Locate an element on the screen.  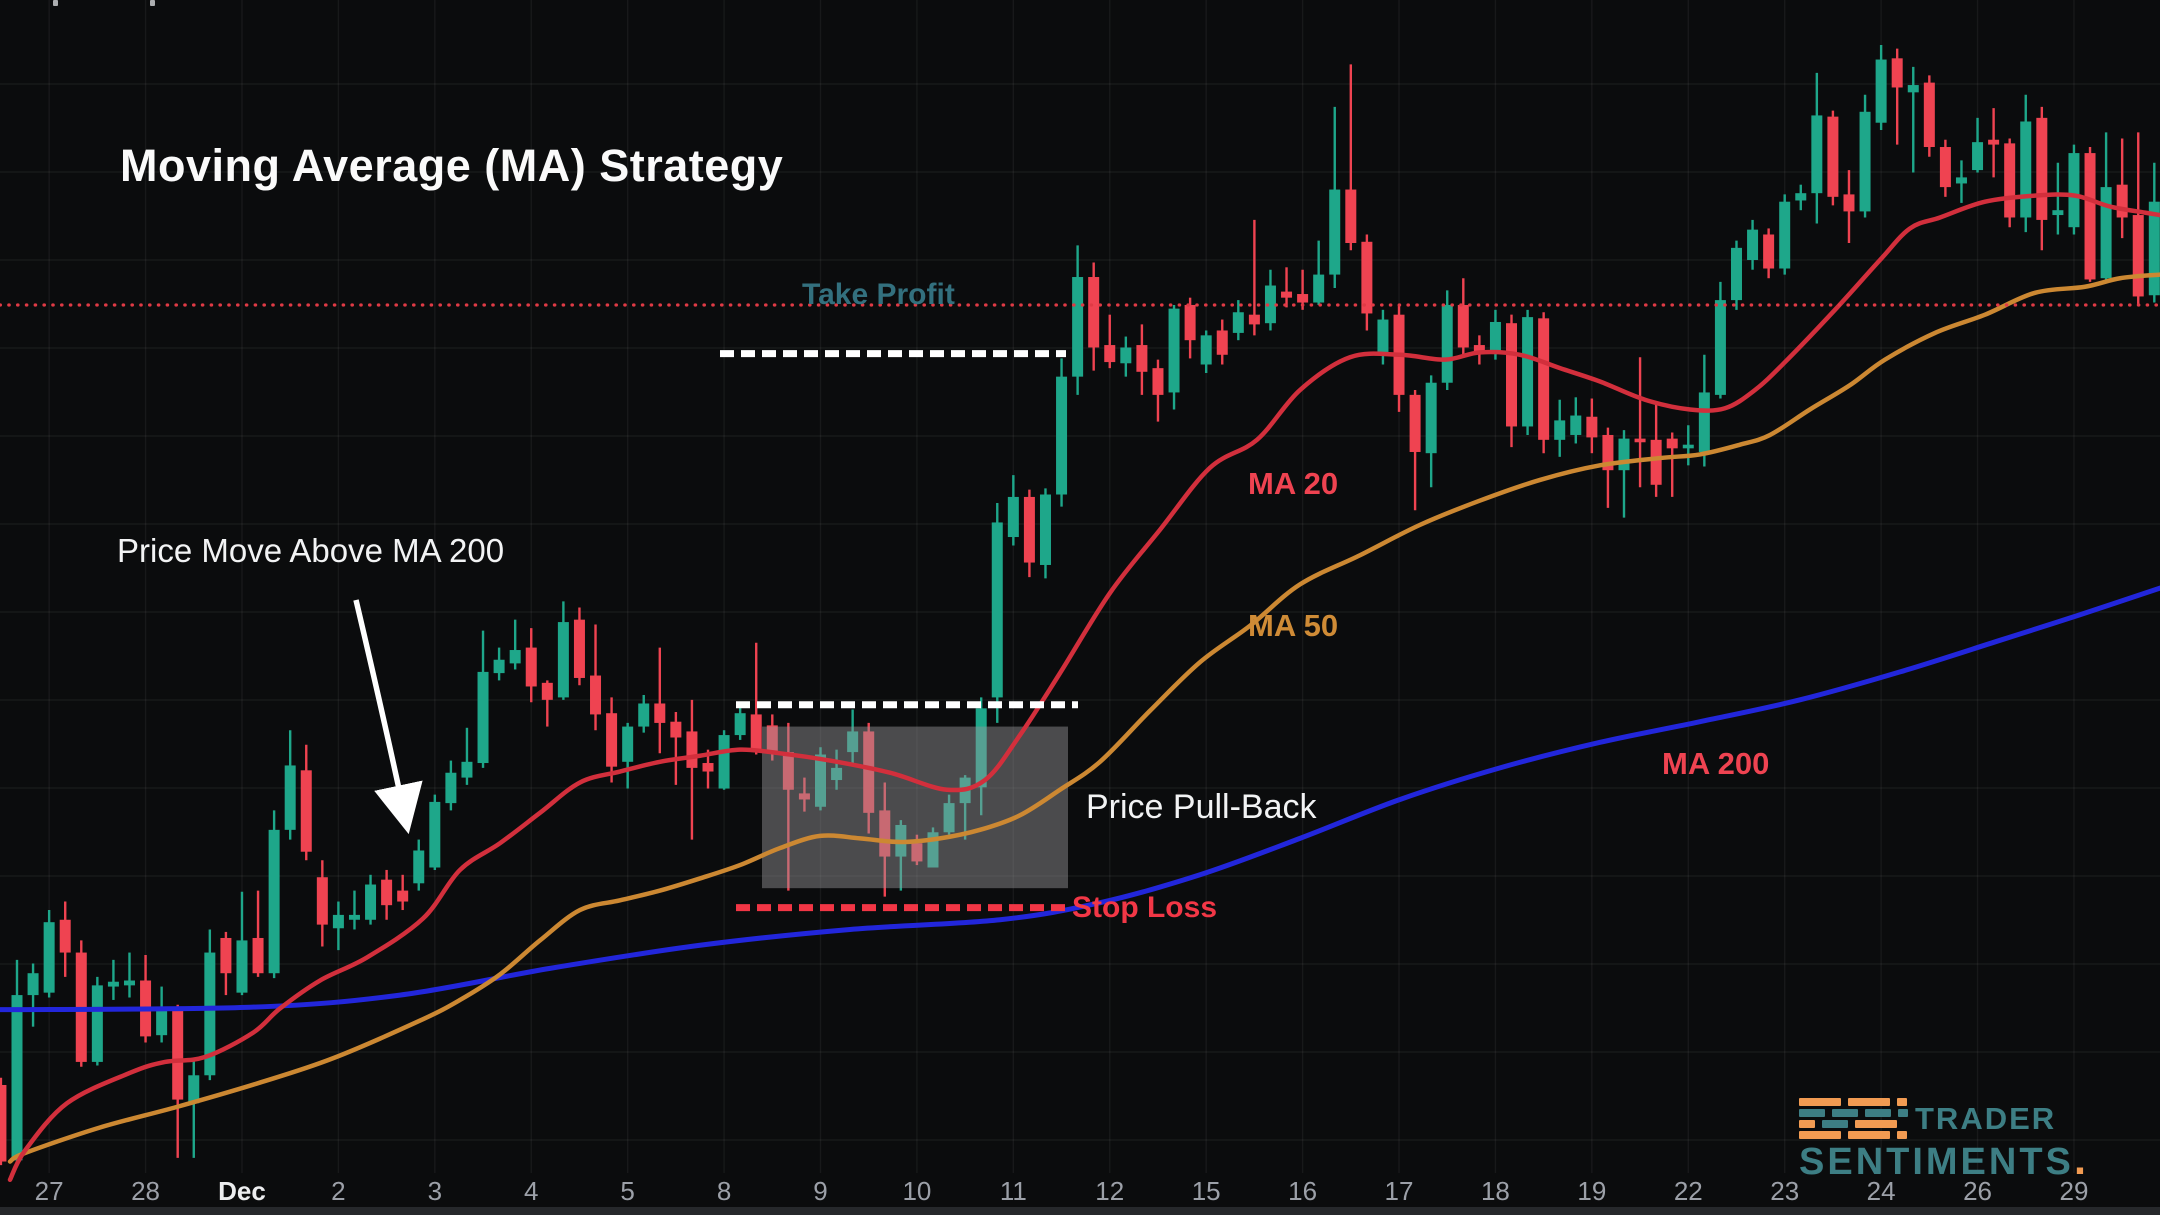
x-axis-label: 12 is located at coordinates (1109, 1191).